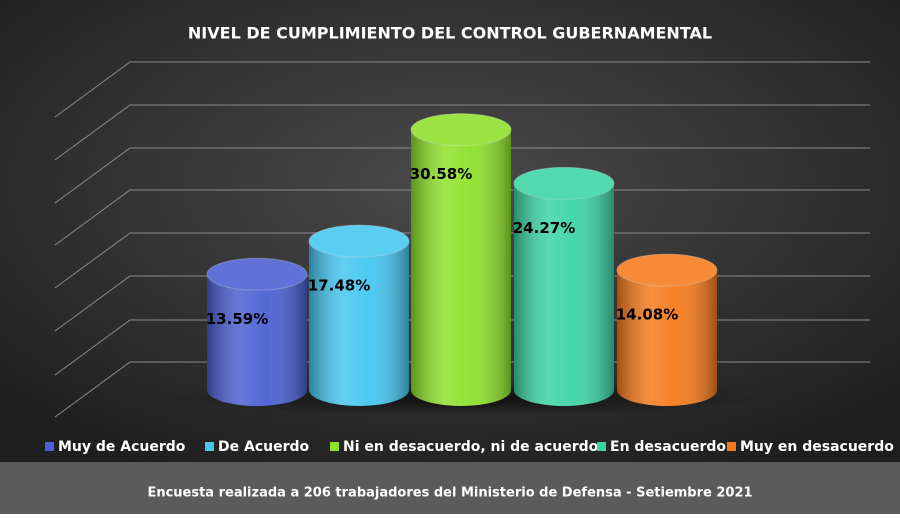 This screenshot has height=518, width=900. I want to click on footer-band, so click(450, 488).